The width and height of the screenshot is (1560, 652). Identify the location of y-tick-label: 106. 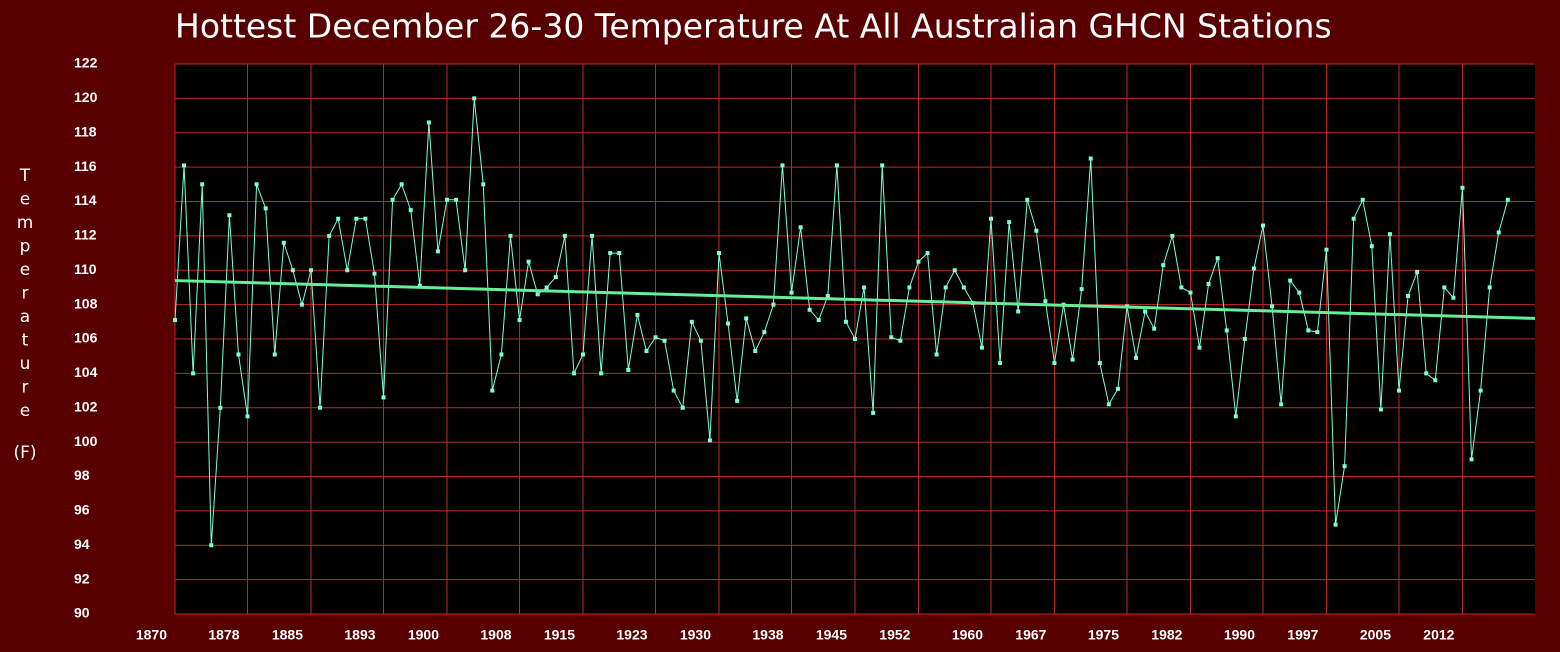
(86, 338).